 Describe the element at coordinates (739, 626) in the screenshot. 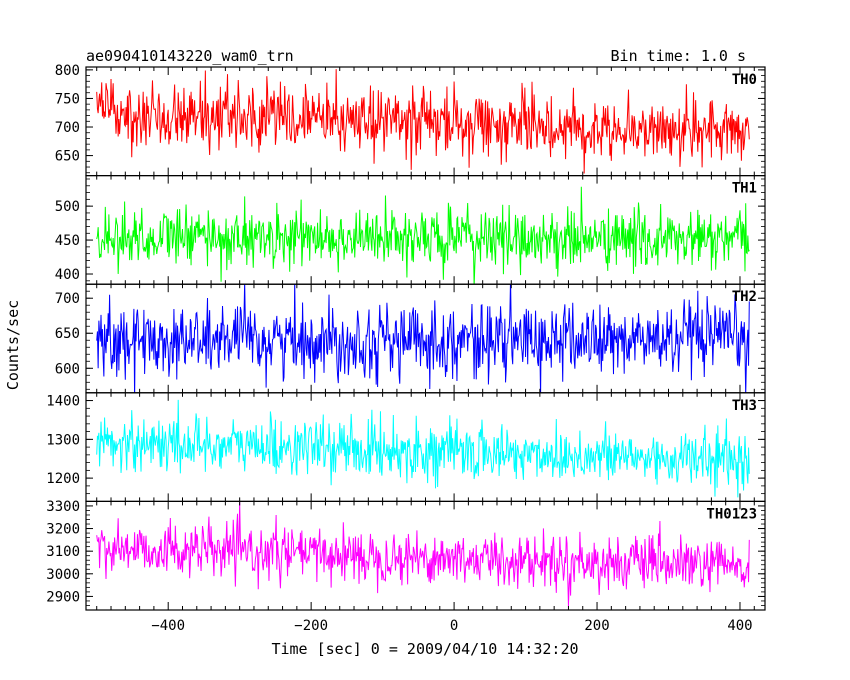

I see `x-tick-label: 400` at that location.